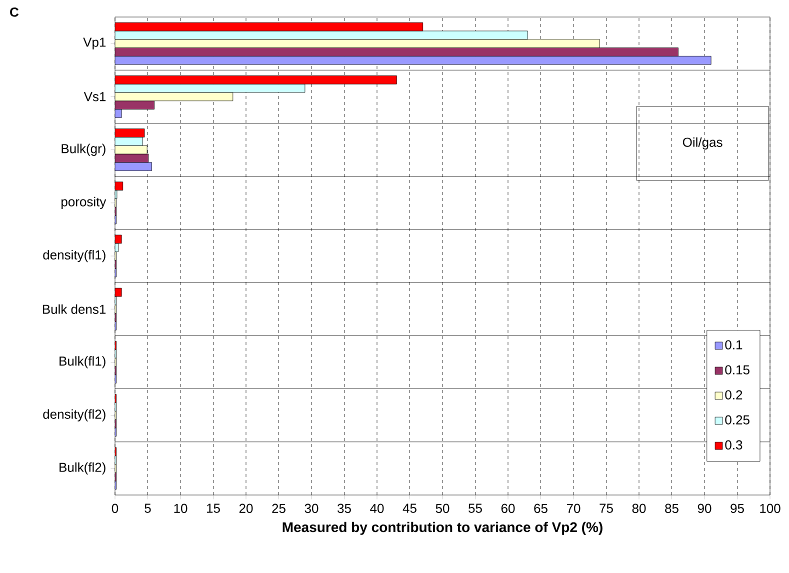 This screenshot has width=789, height=573. I want to click on x-tick-label: 95, so click(737, 509).